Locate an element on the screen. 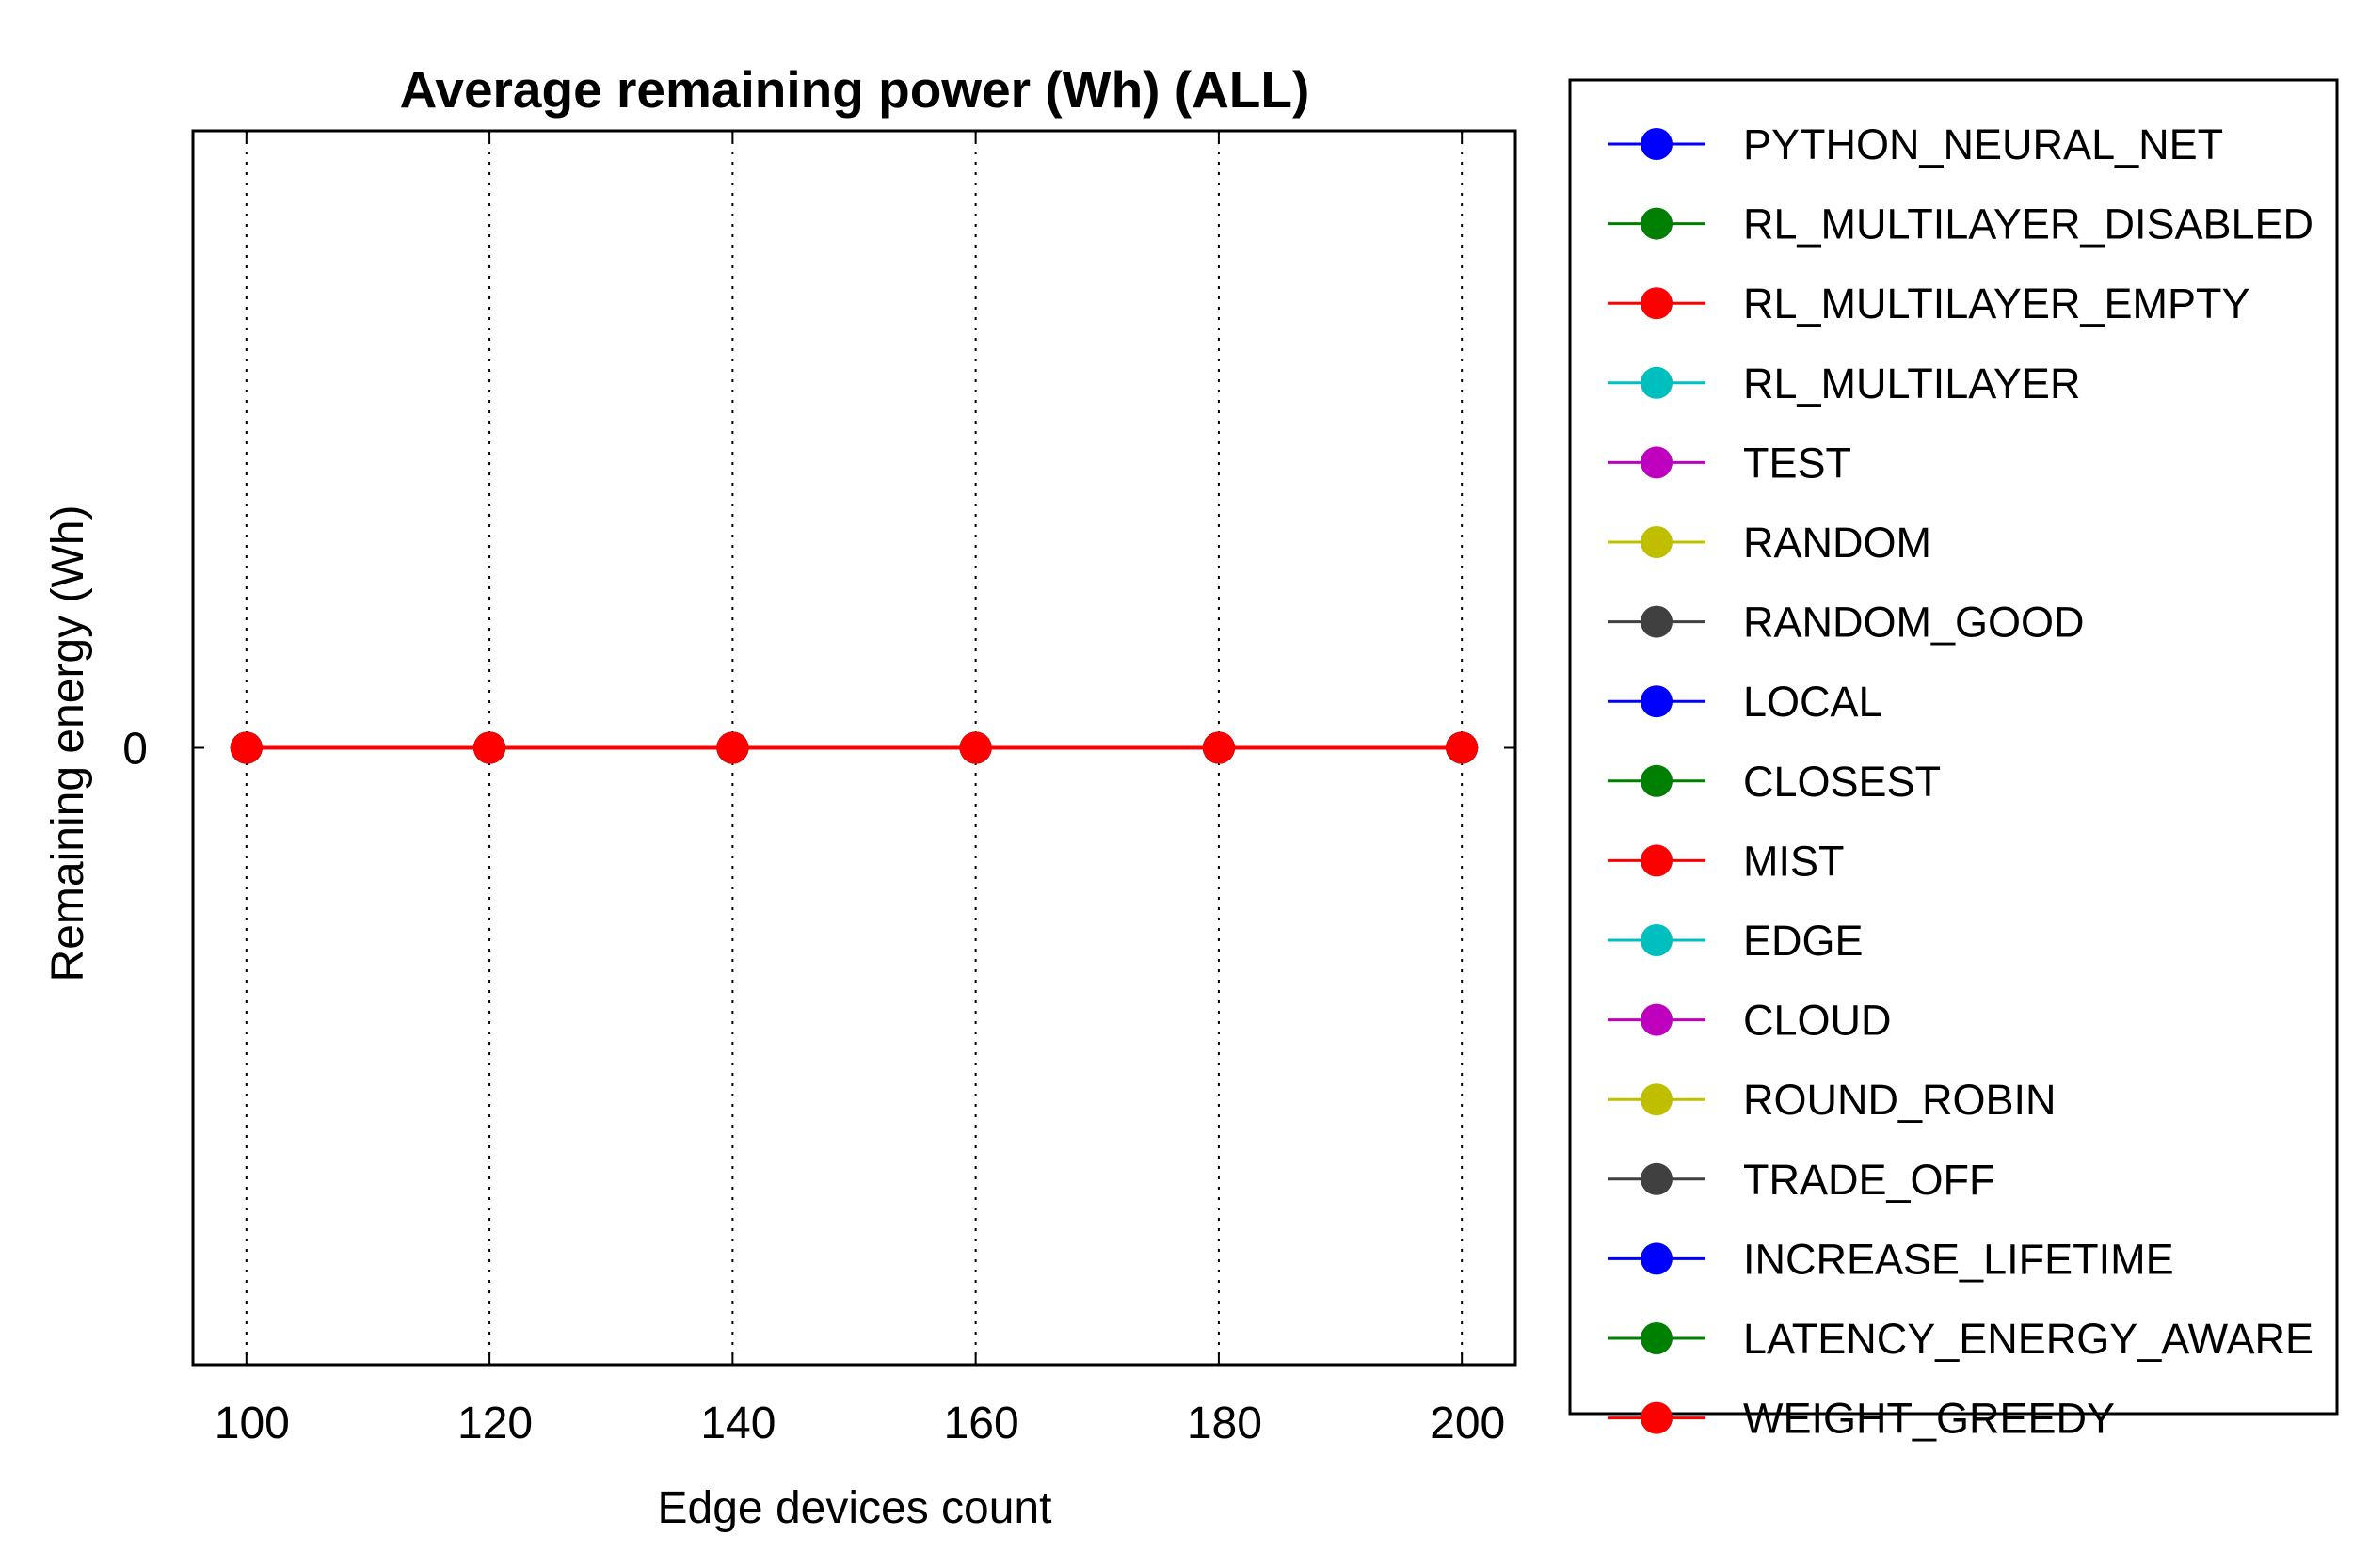 The height and width of the screenshot is (1568, 2353). legend-item: ROUND_ROBIN is located at coordinates (1832, 1100).